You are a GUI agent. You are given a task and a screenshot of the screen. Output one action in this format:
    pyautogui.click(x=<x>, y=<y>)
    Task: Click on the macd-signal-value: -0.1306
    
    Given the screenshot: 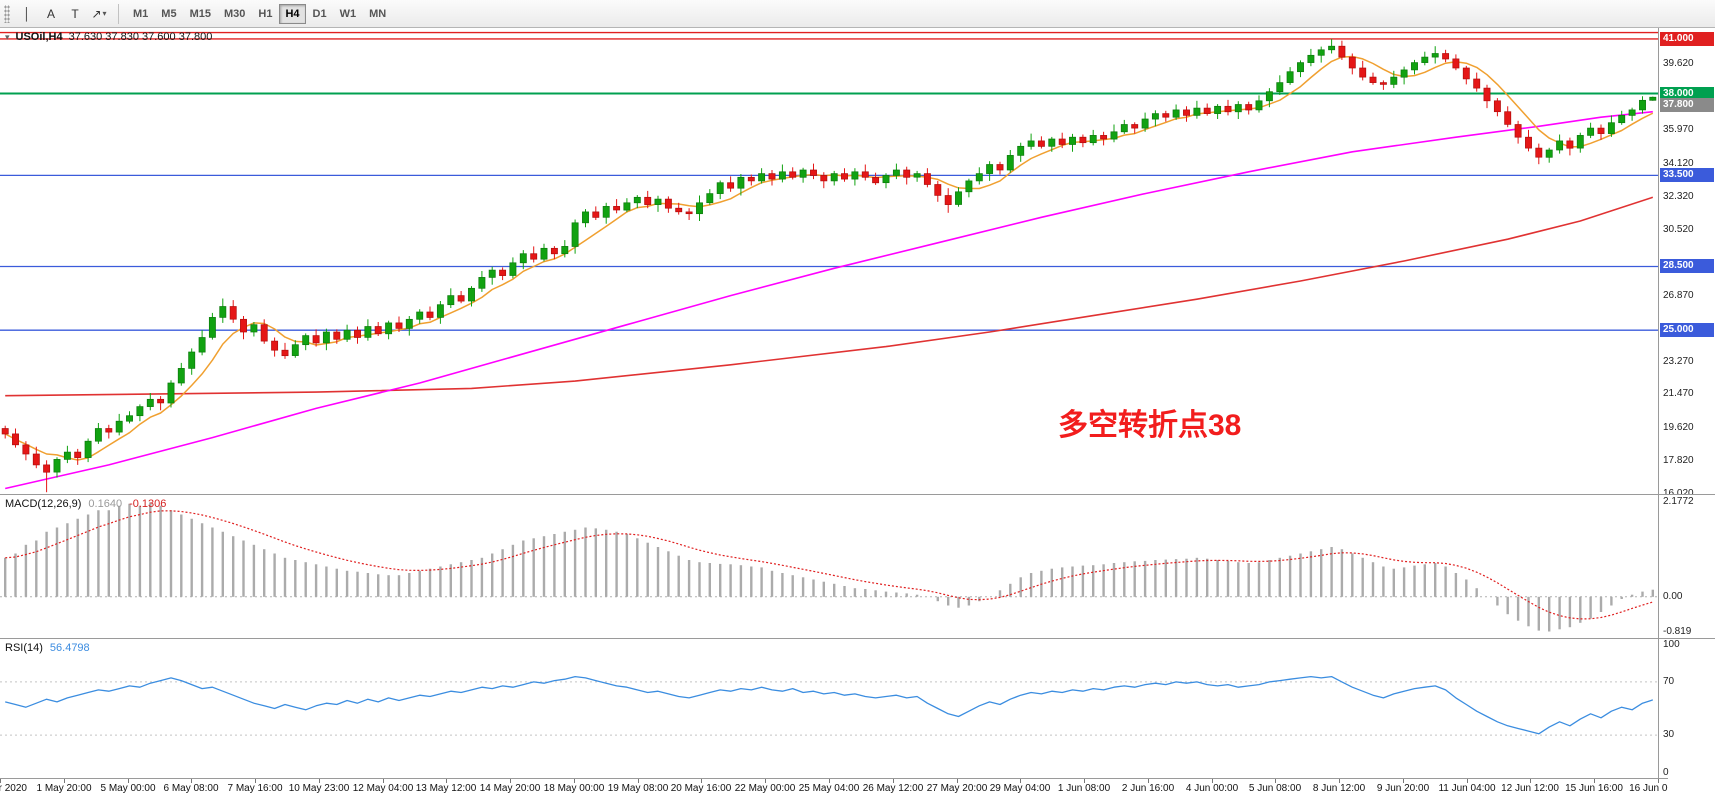 What is the action you would take?
    pyautogui.click(x=148, y=504)
    